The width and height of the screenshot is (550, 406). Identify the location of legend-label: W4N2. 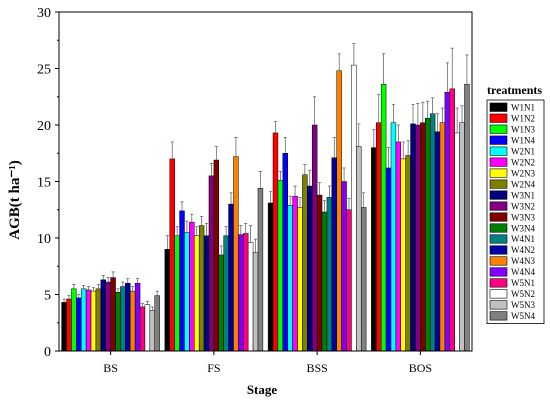
(523, 250).